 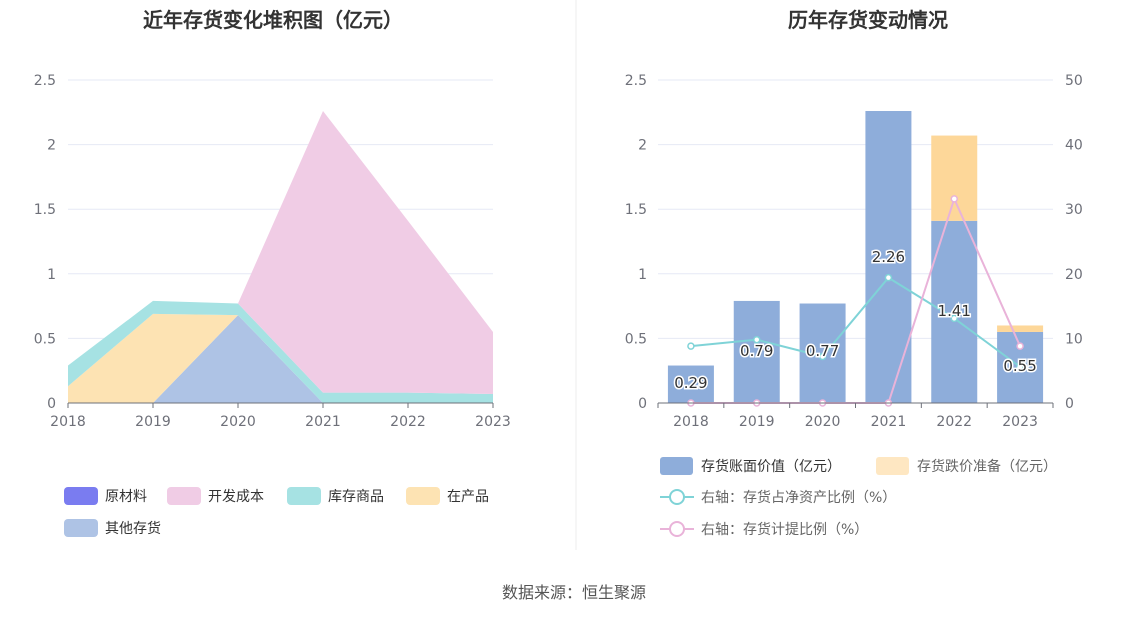 I want to click on area-其他存货, so click(x=280, y=359).